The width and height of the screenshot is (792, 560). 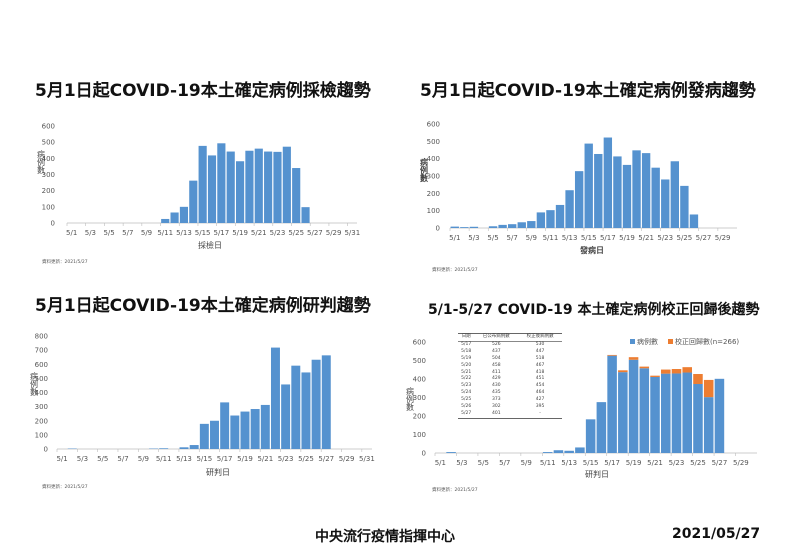 What do you see at coordinates (466, 351) in the screenshot?
I see `table-cell: 5/18` at bounding box center [466, 351].